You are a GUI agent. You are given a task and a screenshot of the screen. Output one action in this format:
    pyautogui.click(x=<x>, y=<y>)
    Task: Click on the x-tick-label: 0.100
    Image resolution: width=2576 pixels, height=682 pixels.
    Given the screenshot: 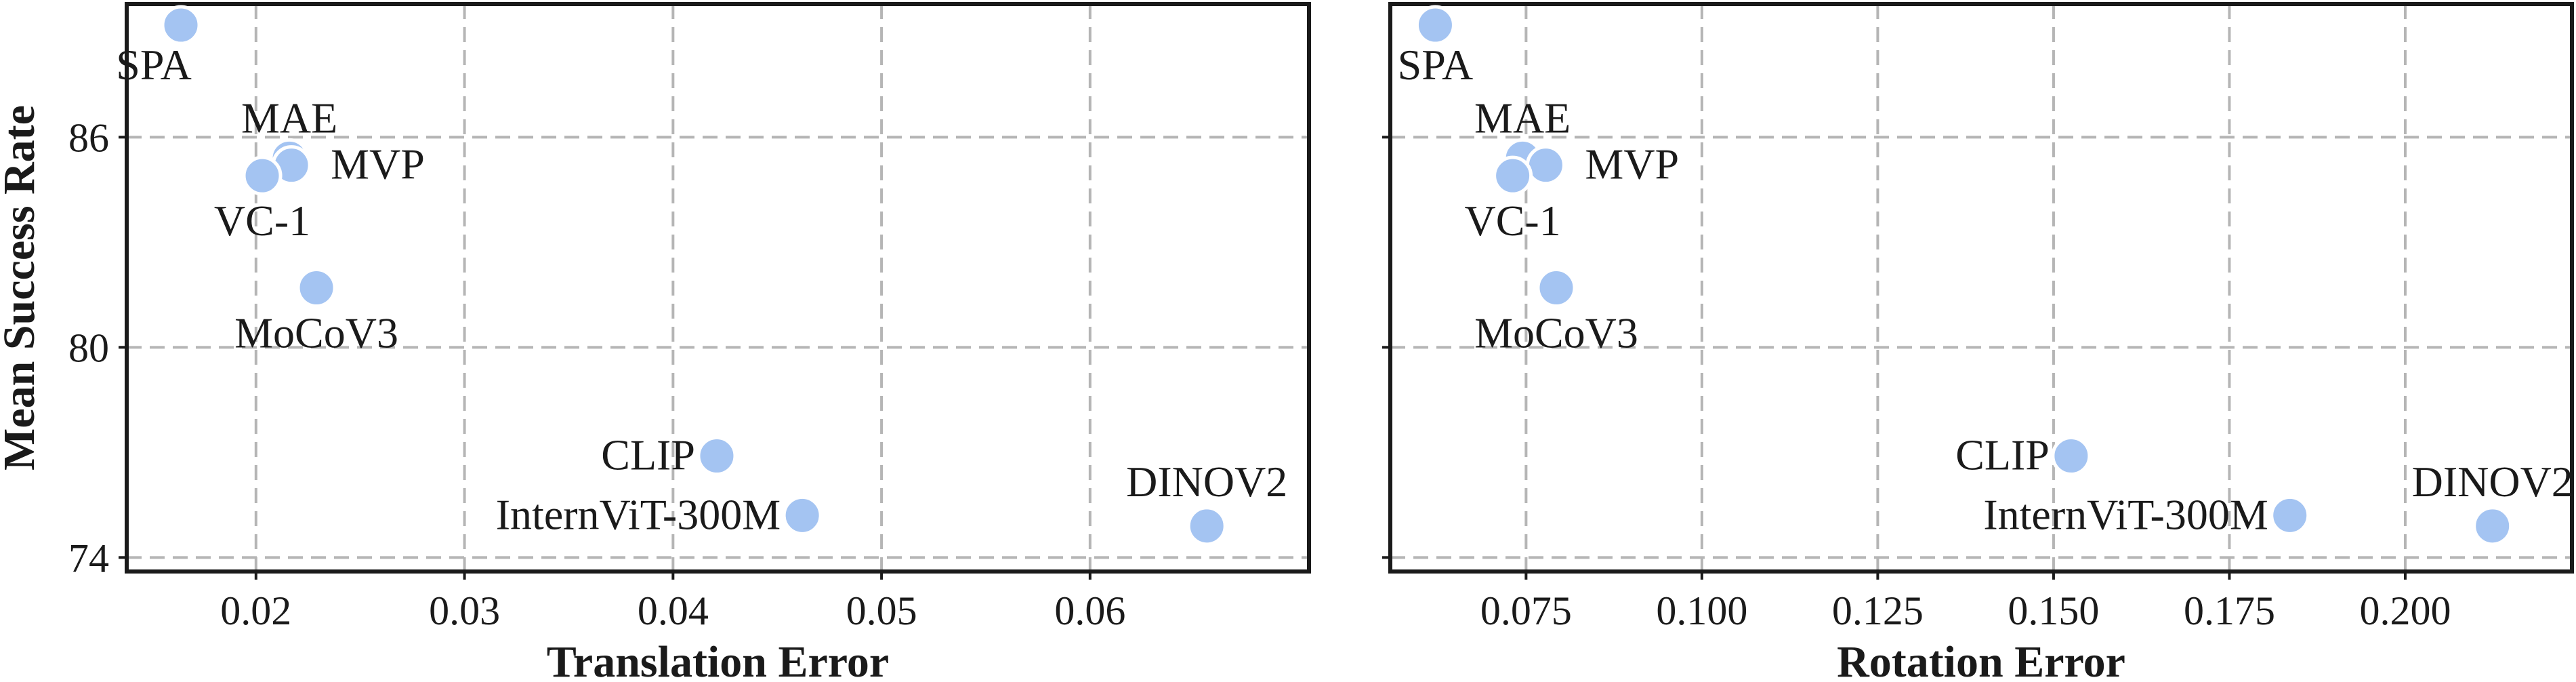 What is the action you would take?
    pyautogui.click(x=1701, y=610)
    